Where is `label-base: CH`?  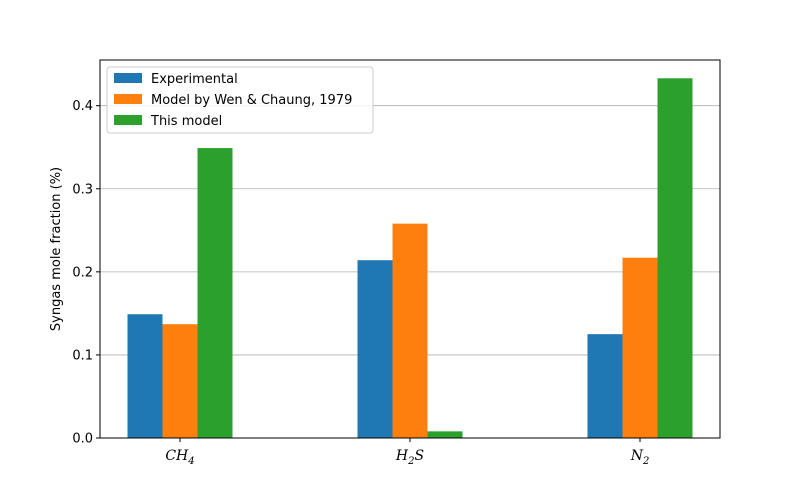
label-base: CH is located at coordinates (177, 456).